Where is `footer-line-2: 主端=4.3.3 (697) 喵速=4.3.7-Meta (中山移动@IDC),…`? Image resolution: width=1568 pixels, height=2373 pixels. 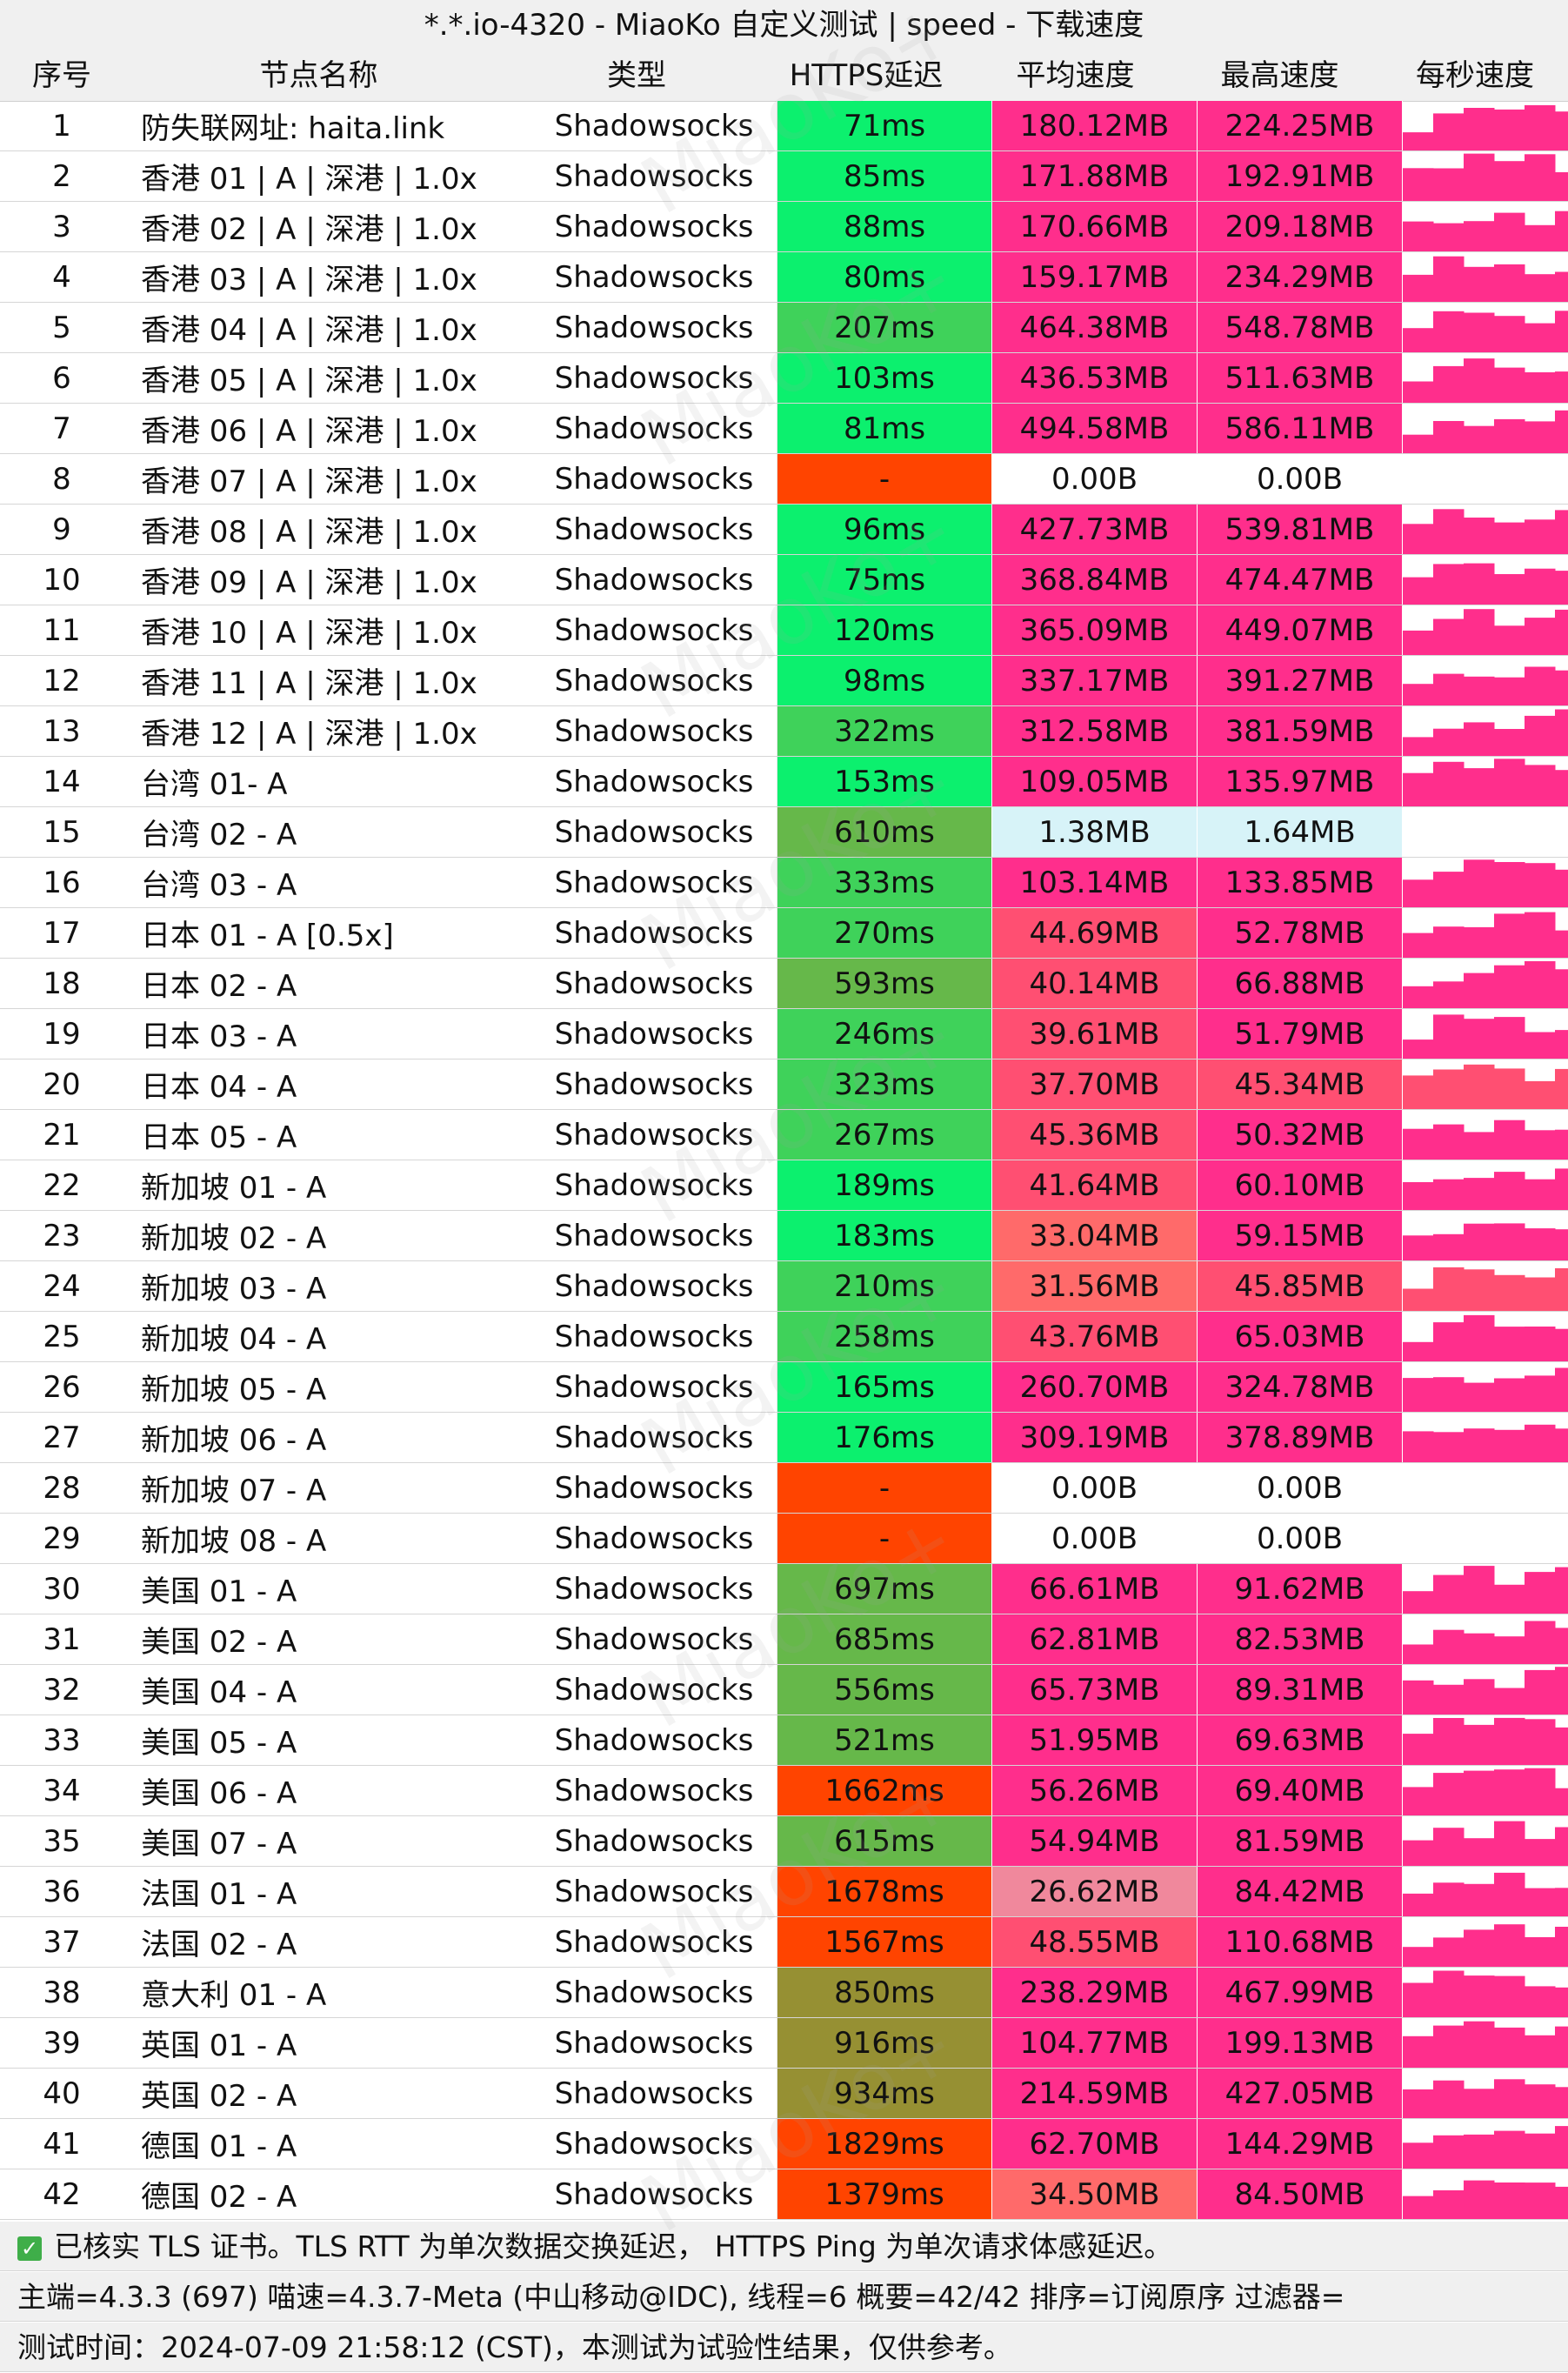
footer-line-2: 主端=4.3.3 (697) 喵速=4.3.7-Meta (中山移动@IDC),… is located at coordinates (784, 2297).